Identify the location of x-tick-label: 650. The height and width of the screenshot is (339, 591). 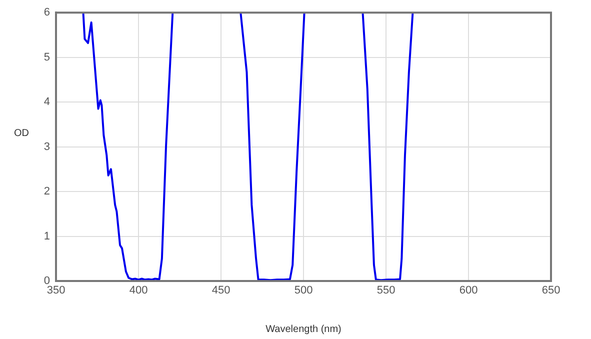
(551, 290).